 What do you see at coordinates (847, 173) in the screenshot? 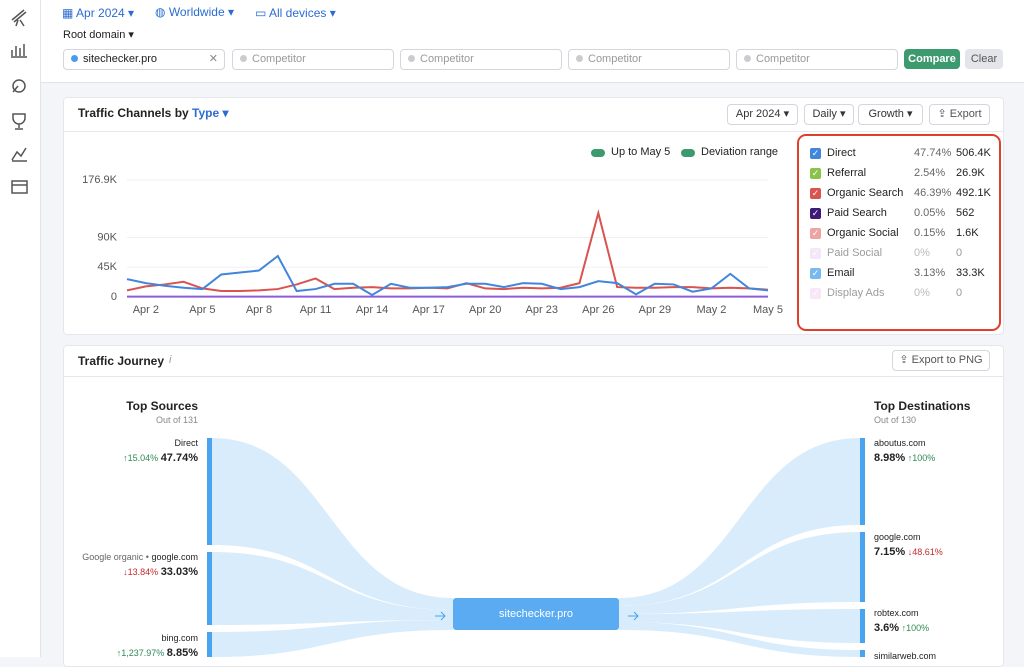
I see `legend-name: Referral` at bounding box center [847, 173].